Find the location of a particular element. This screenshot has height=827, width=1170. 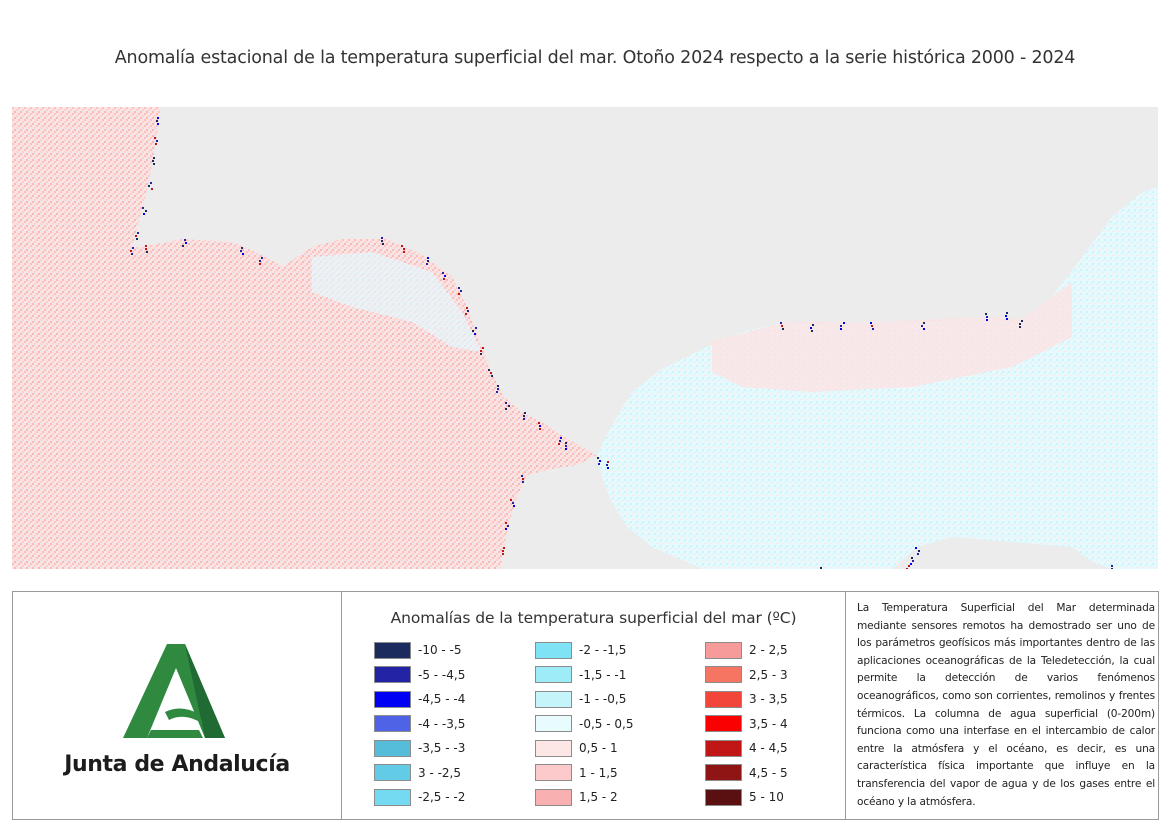

legend-item: -0,5 - 0,5 is located at coordinates (584, 724).